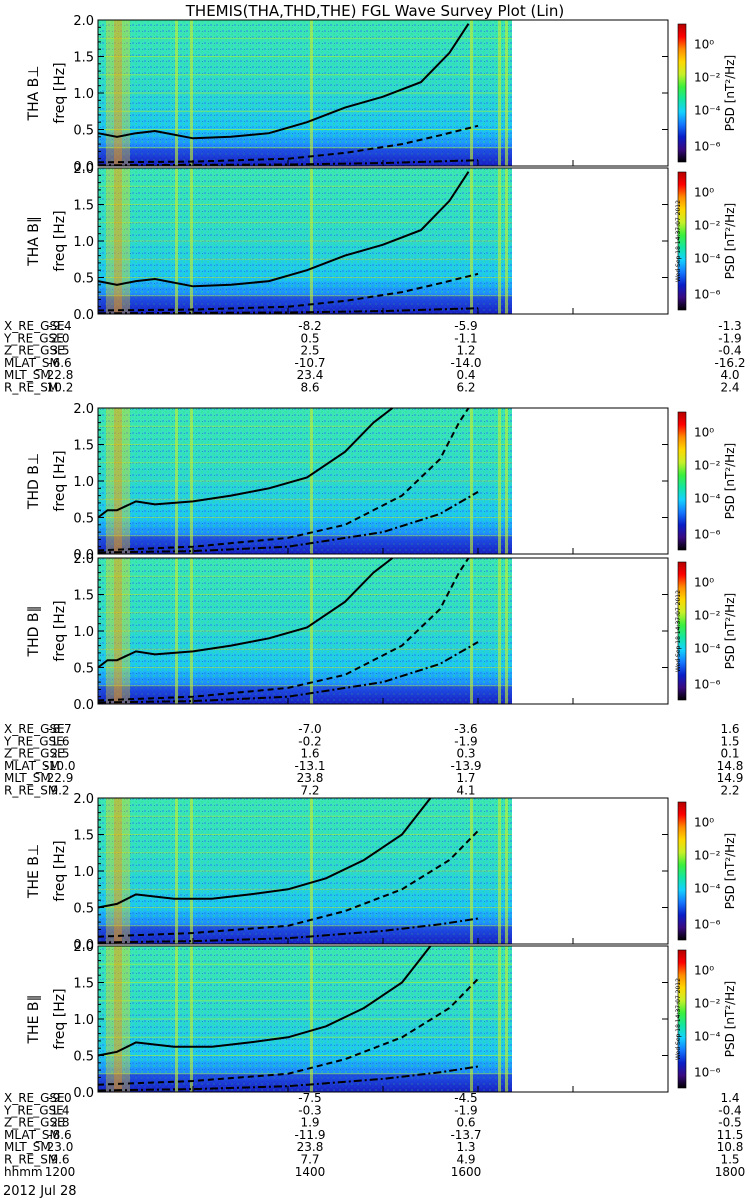 The height and width of the screenshot is (1200, 750). Describe the element at coordinates (83, 167) in the screenshot. I see `y-tick-label: 0.0` at that location.